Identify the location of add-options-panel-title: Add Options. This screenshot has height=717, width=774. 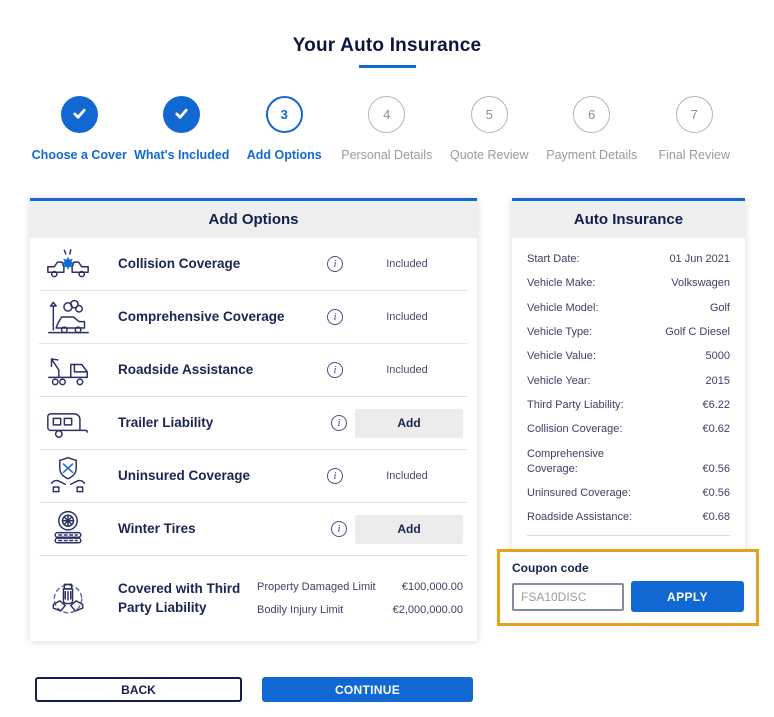
(253, 219).